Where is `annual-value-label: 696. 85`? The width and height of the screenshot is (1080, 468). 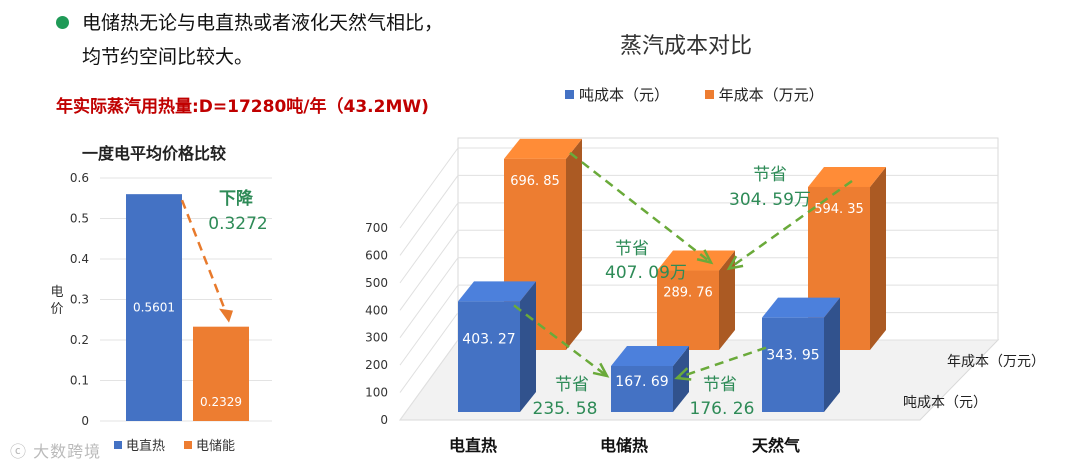 annual-value-label: 696. 85 is located at coordinates (535, 181).